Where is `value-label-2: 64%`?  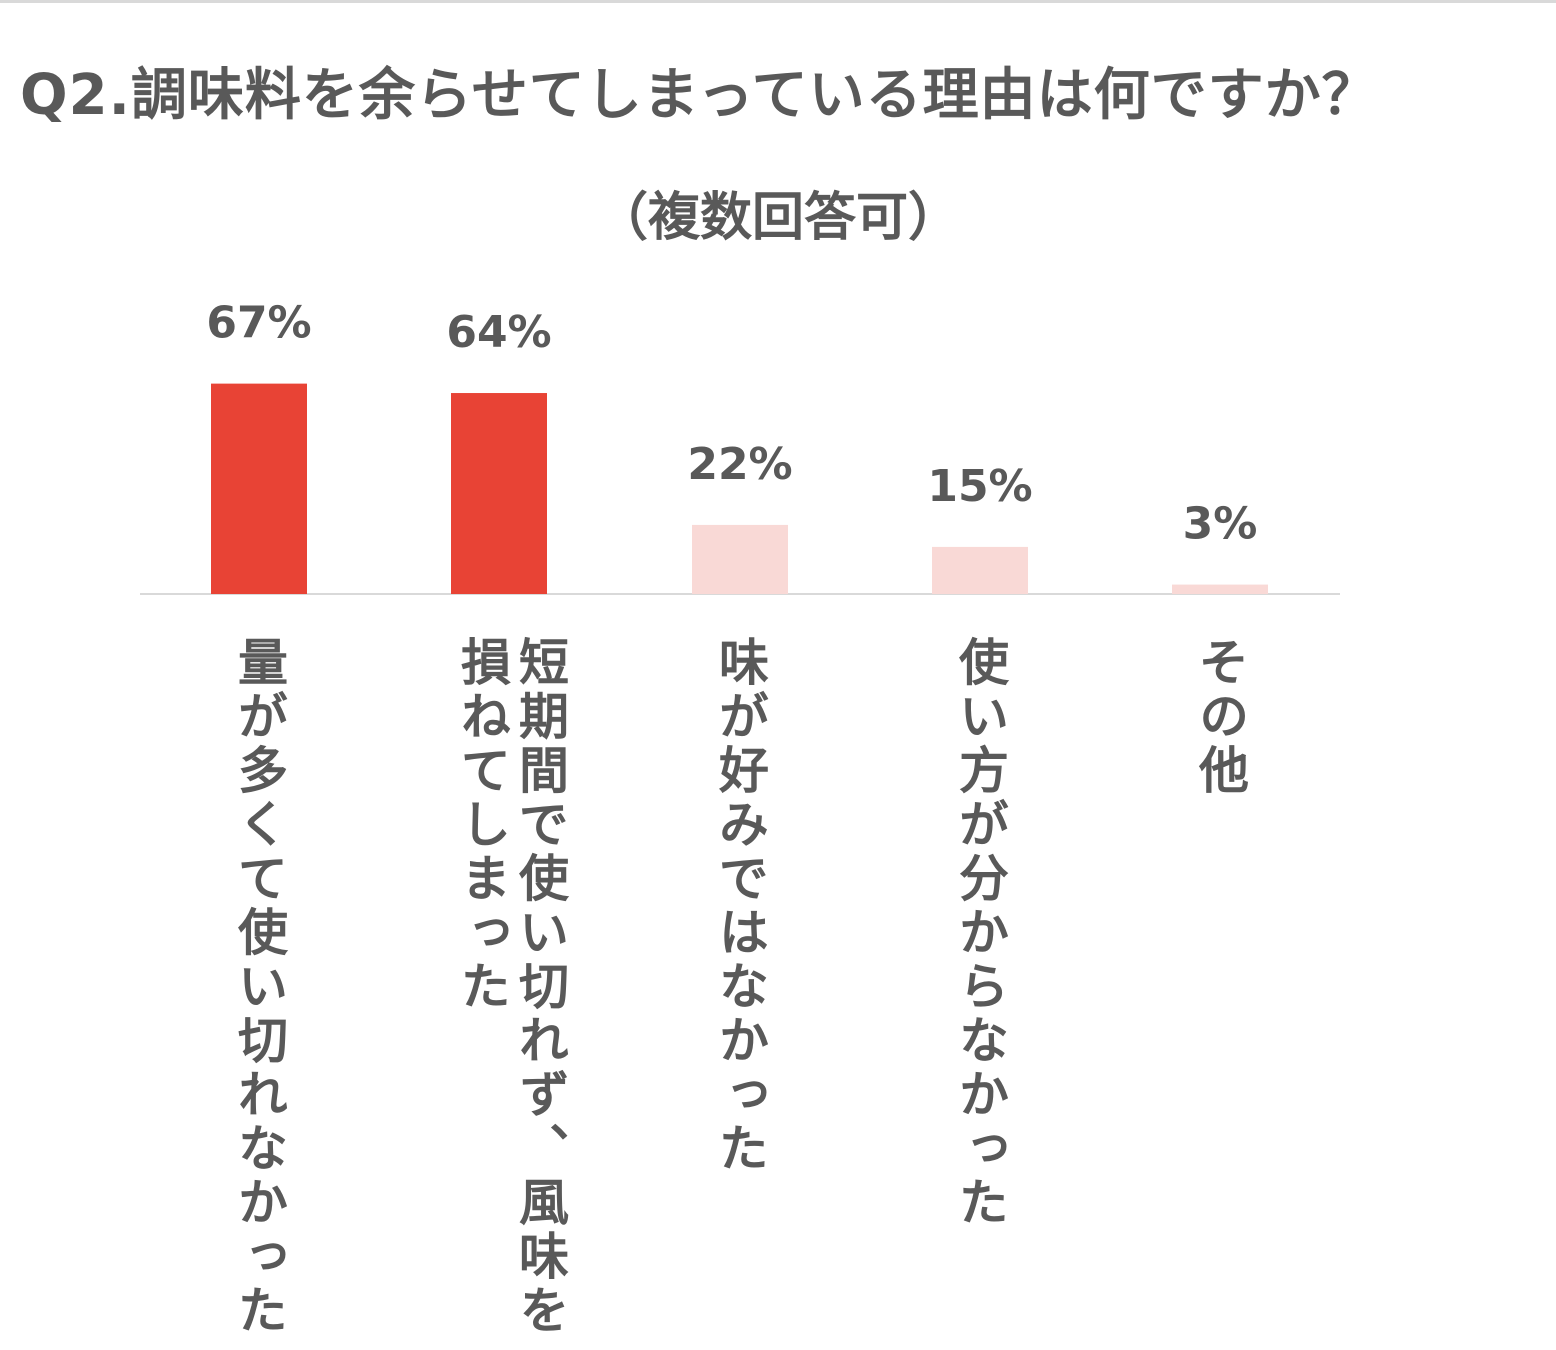
value-label-2: 64% is located at coordinates (498, 332).